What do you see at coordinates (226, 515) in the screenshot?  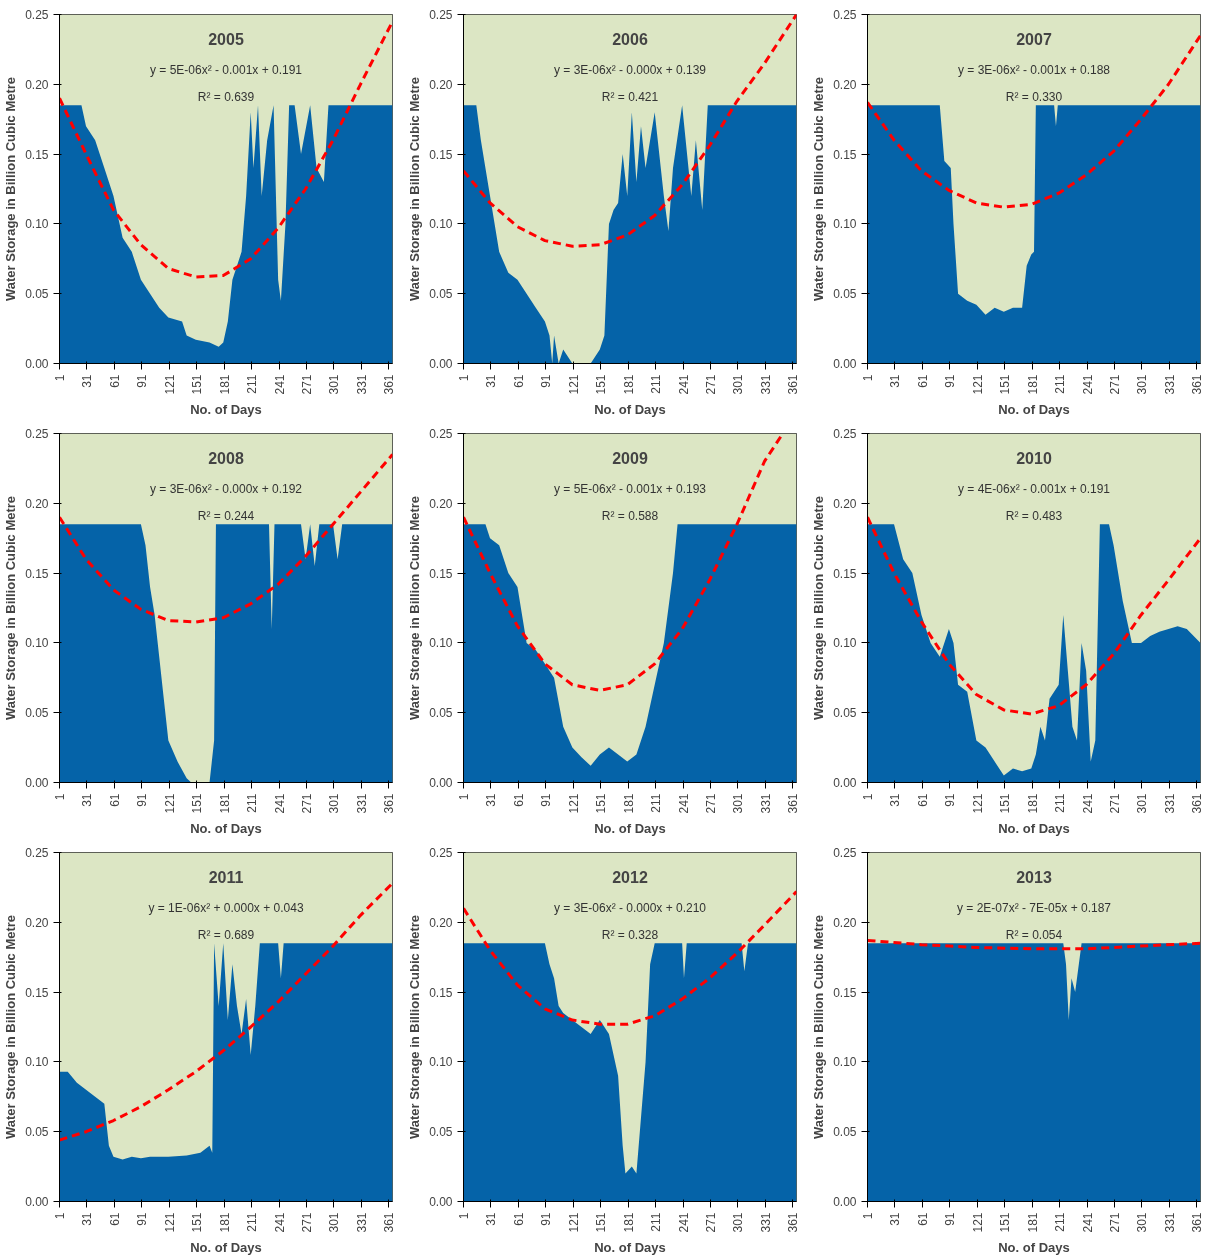 I see `annotation: R² = 0.244` at bounding box center [226, 515].